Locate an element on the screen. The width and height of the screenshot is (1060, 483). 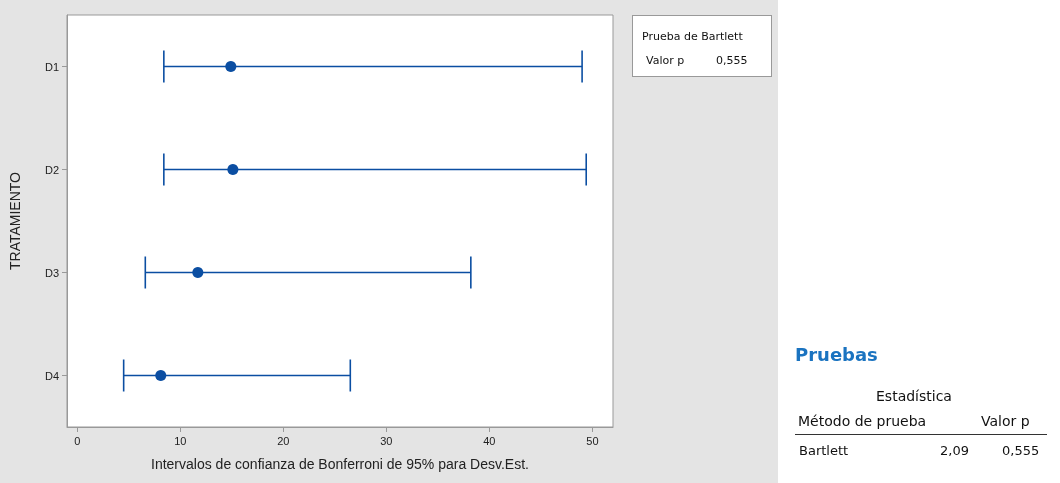
x-tick-label: 0 is located at coordinates (77, 440).